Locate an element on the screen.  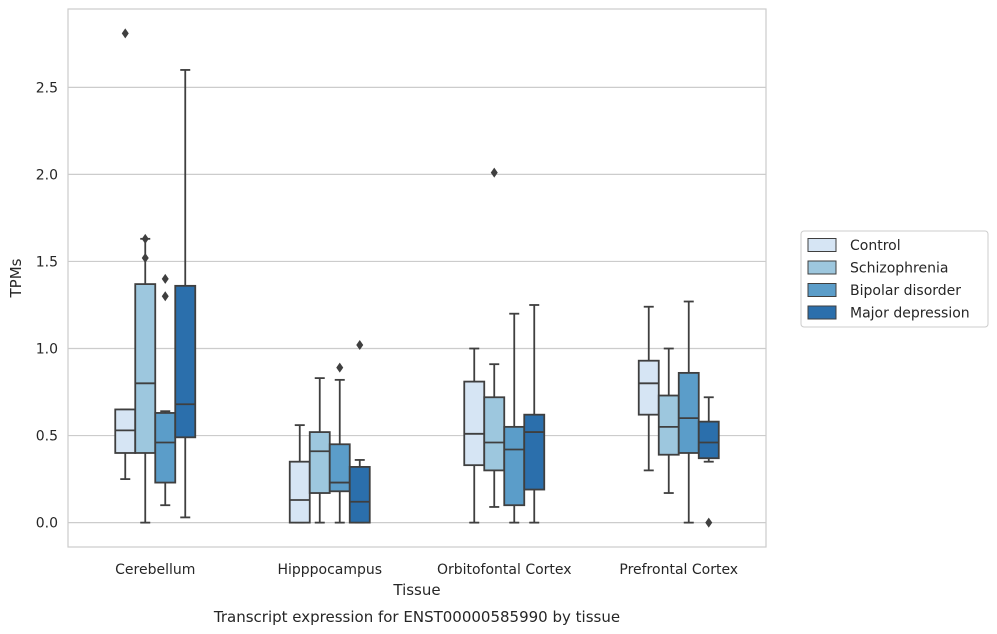
y-tick-label: 0.5 is located at coordinates (47, 437).